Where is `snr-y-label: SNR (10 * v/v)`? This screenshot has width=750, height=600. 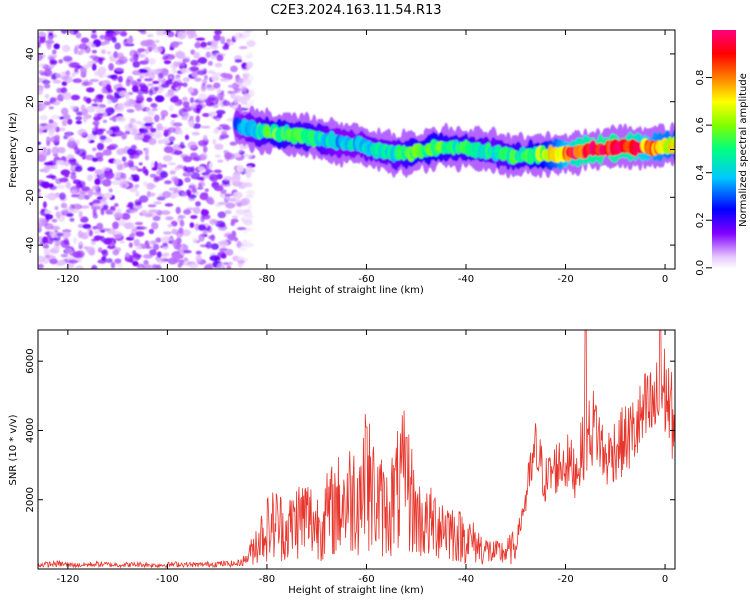 snr-y-label: SNR (10 * v/v) is located at coordinates (13, 449).